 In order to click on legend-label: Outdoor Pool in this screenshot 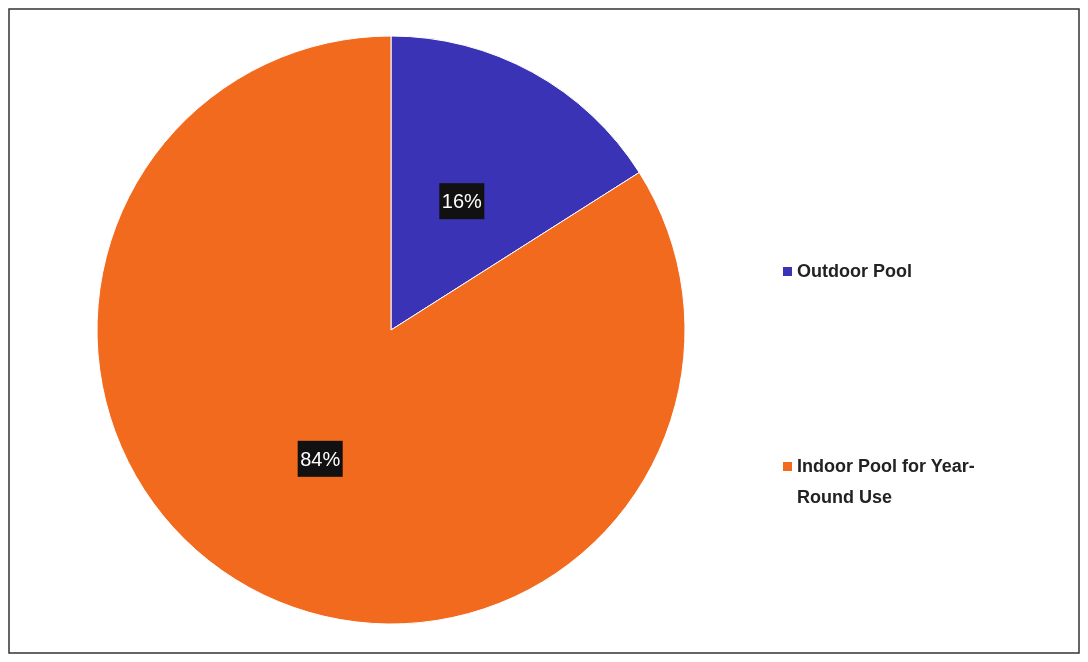, I will do `click(854, 271)`.